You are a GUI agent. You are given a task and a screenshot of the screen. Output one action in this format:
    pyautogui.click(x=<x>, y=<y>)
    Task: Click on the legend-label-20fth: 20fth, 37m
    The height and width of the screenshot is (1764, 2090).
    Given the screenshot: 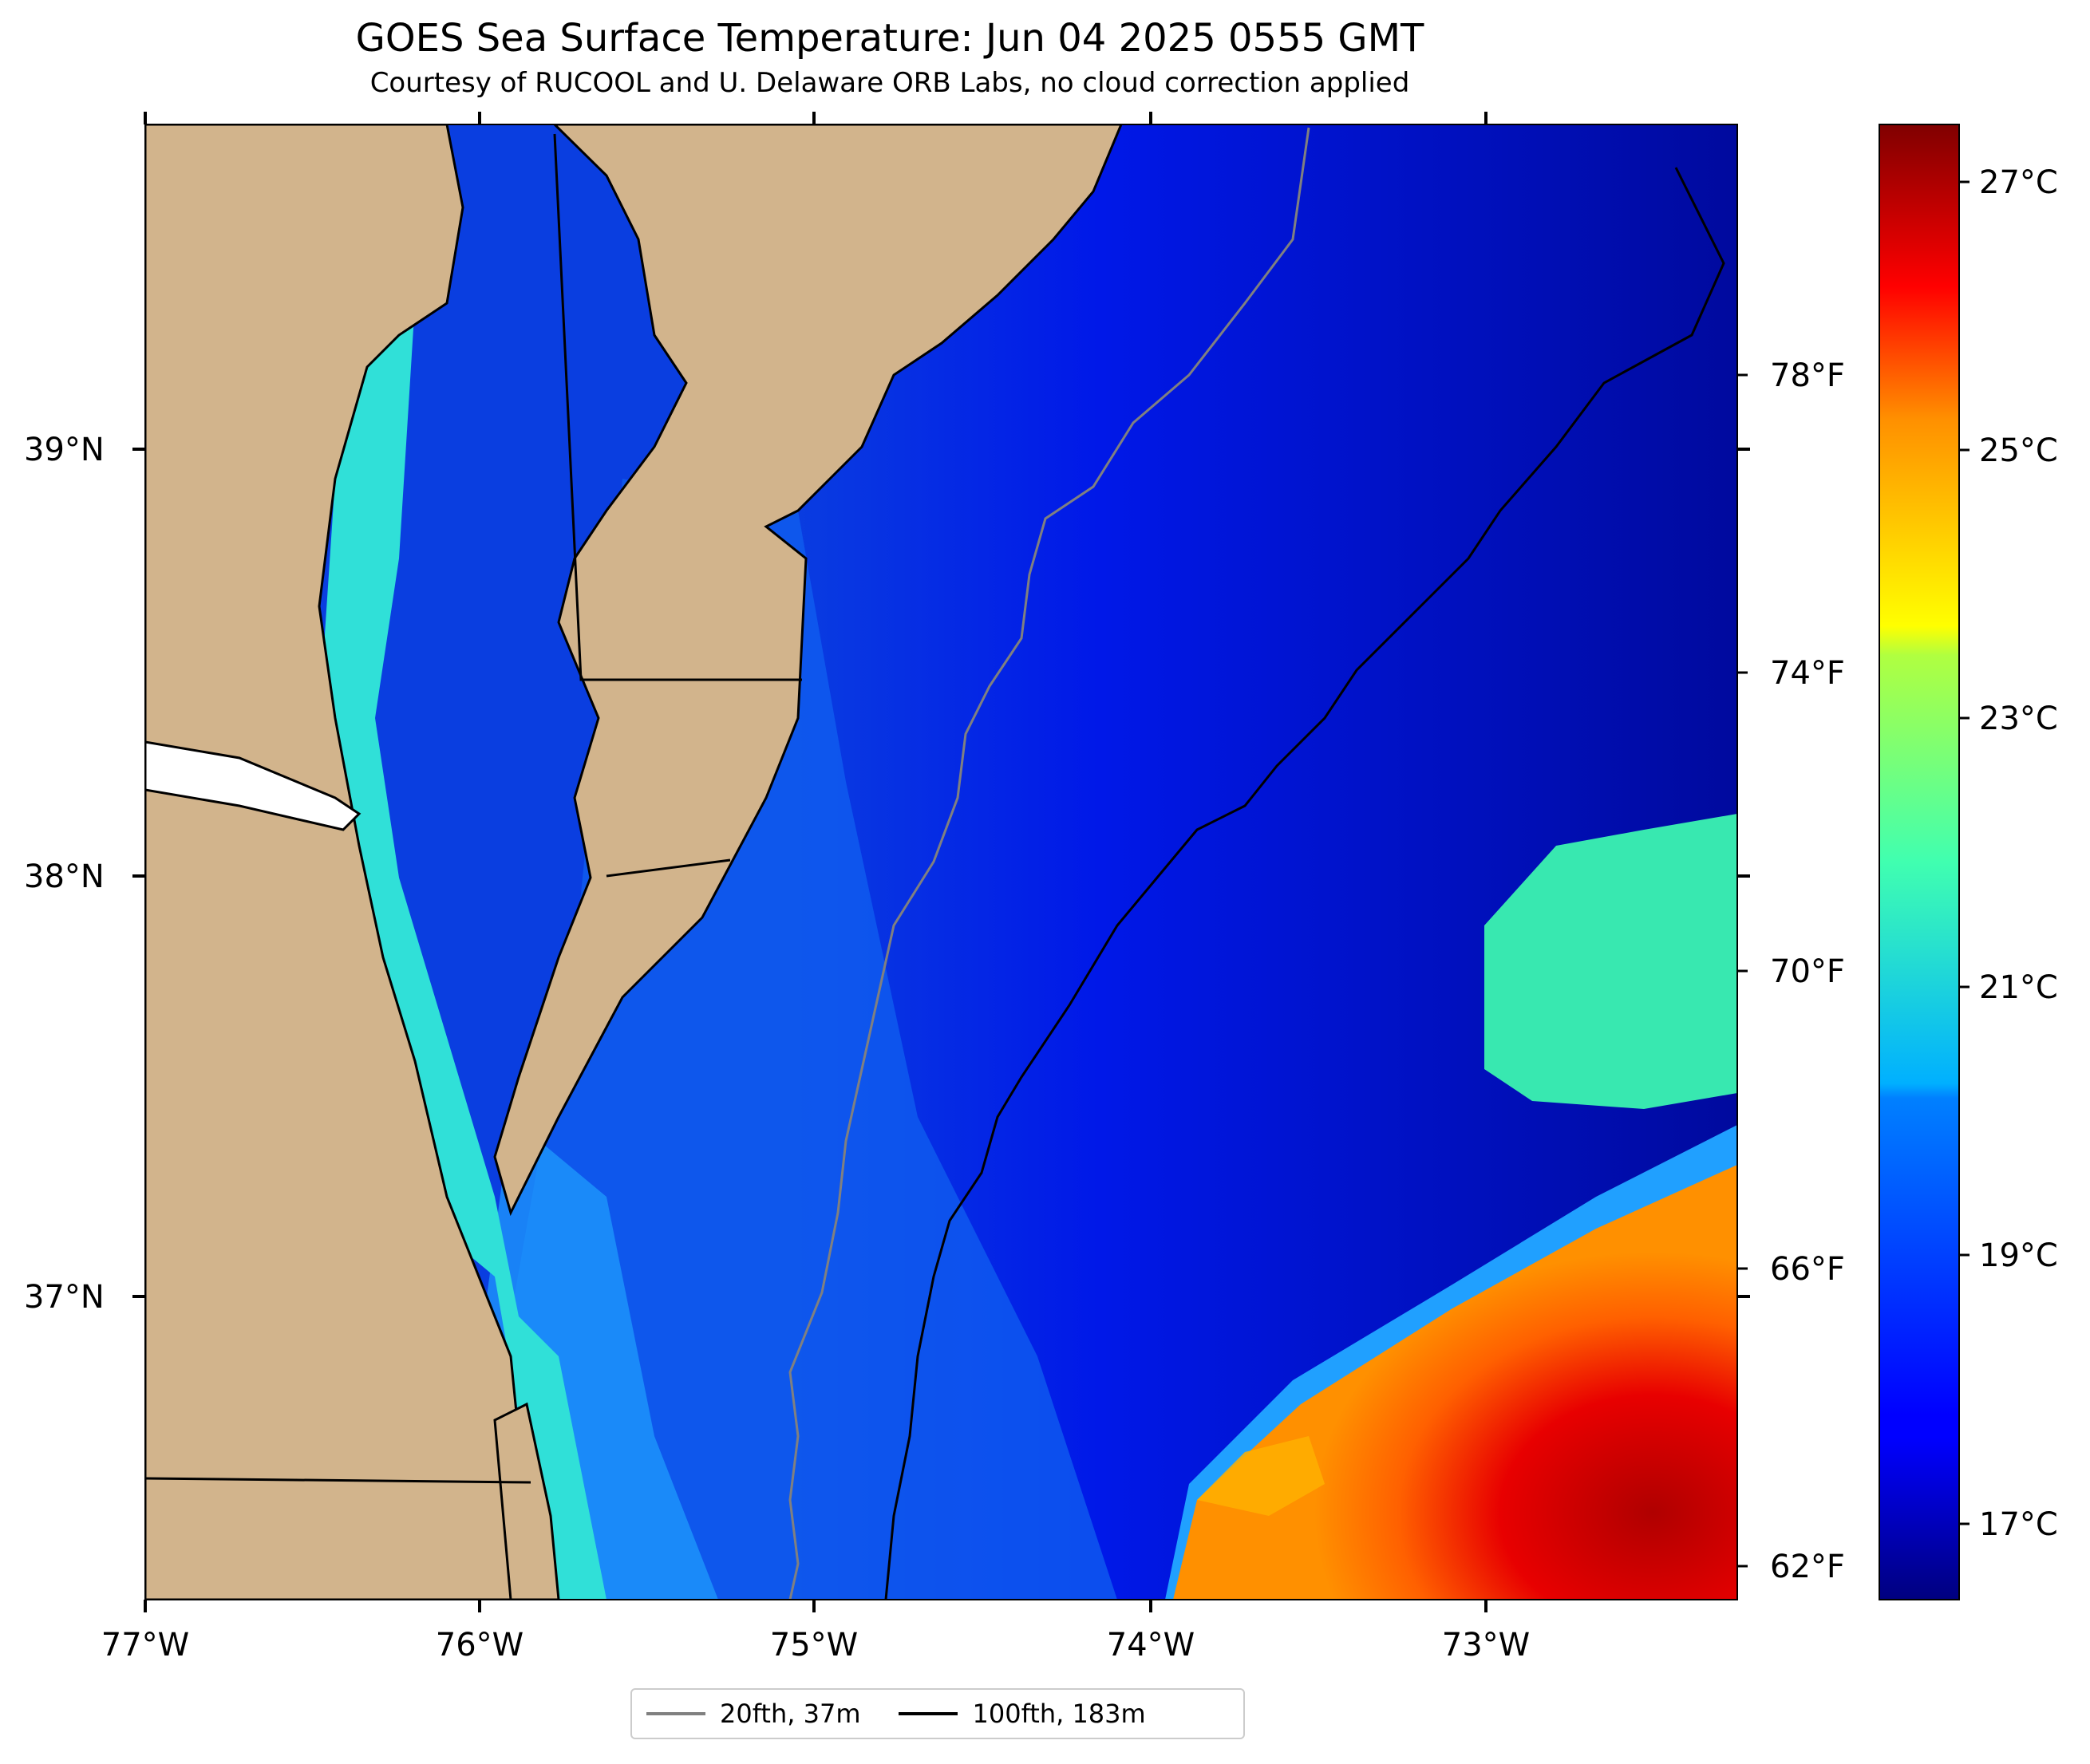 What is the action you would take?
    pyautogui.click(x=790, y=1714)
    